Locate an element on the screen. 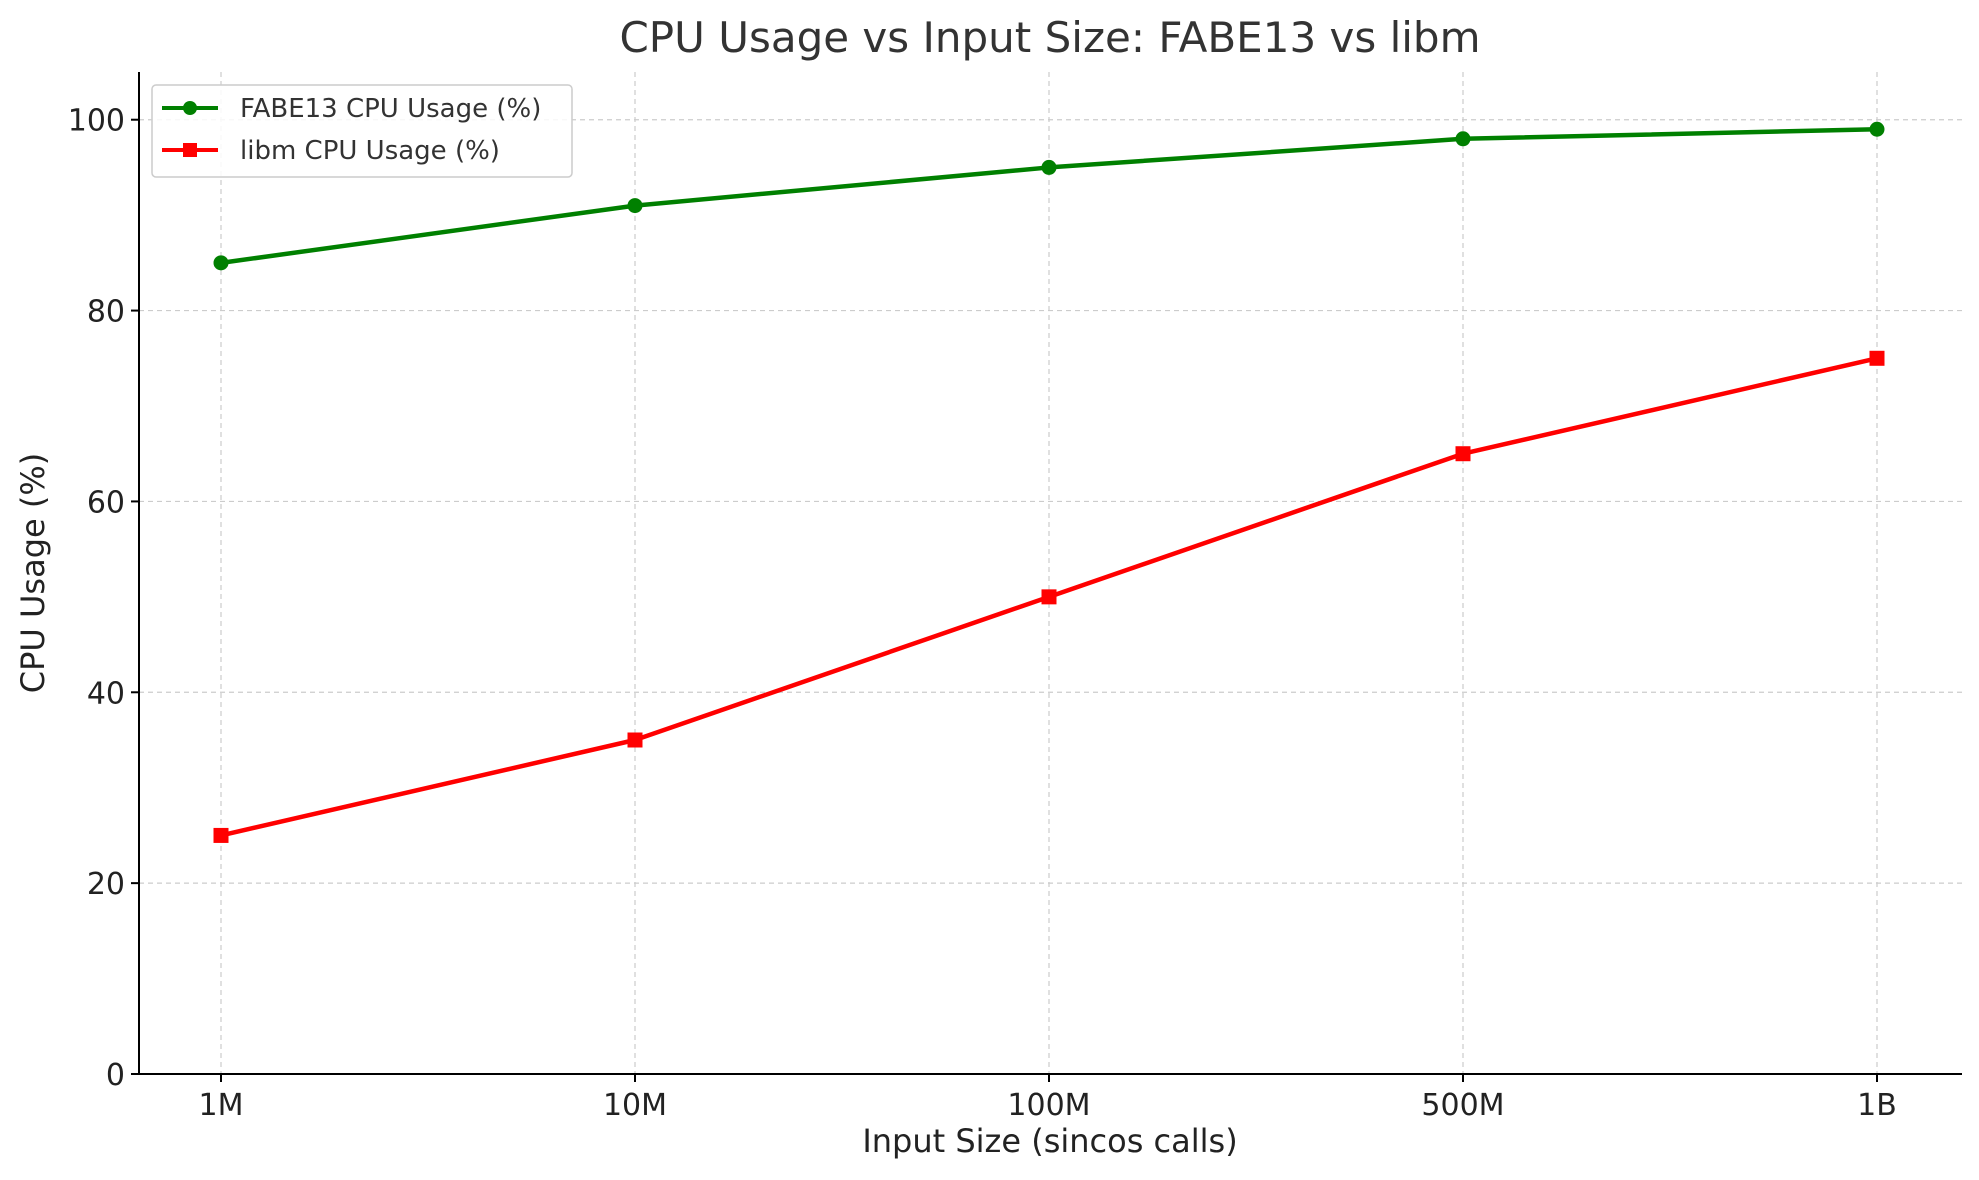 Image resolution: width=1979 pixels, height=1180 pixels. y-axis-label: CPU Usage (%) is located at coordinates (33, 573).